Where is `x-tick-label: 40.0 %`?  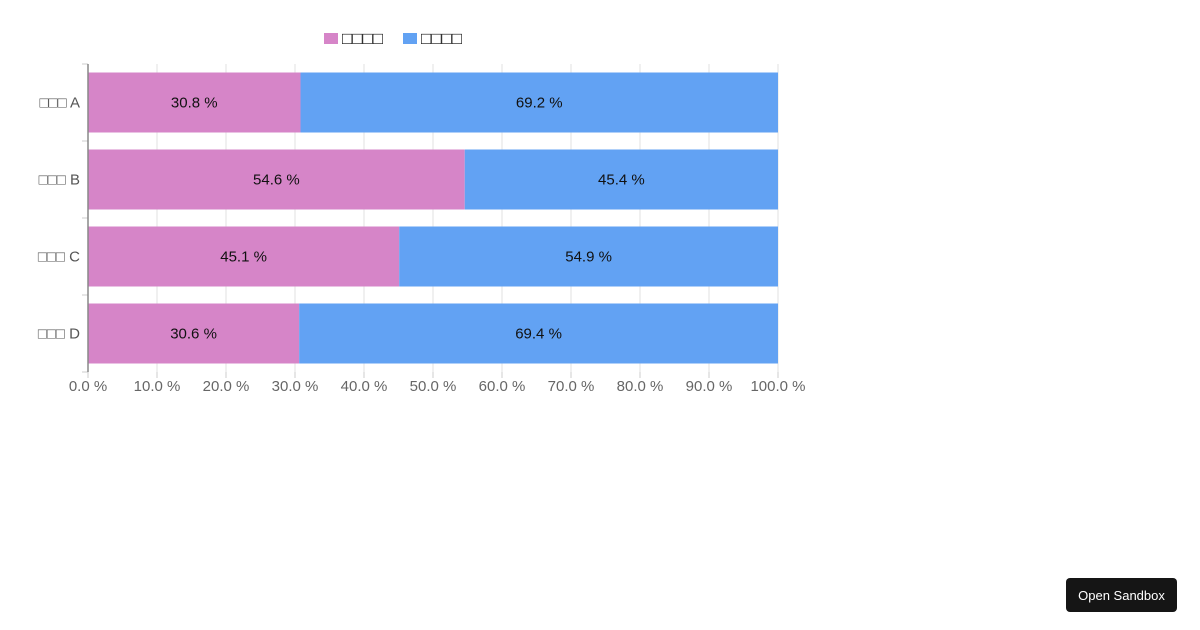
x-tick-label: 40.0 % is located at coordinates (364, 386).